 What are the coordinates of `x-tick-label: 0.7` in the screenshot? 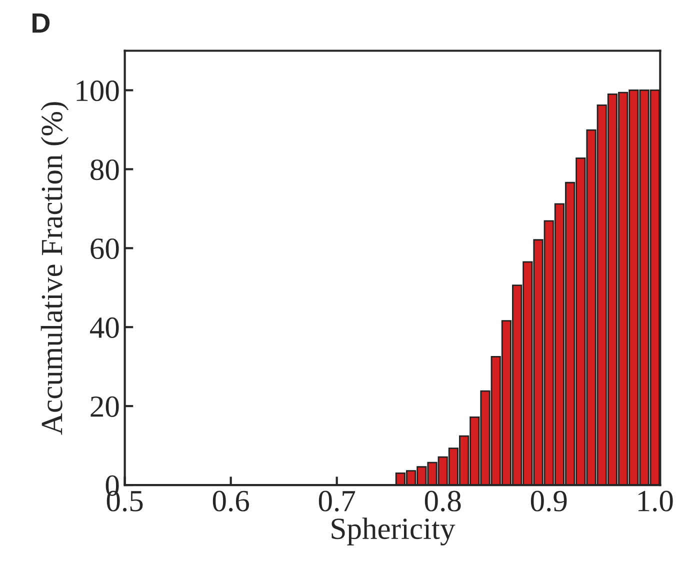 It's located at (337, 501).